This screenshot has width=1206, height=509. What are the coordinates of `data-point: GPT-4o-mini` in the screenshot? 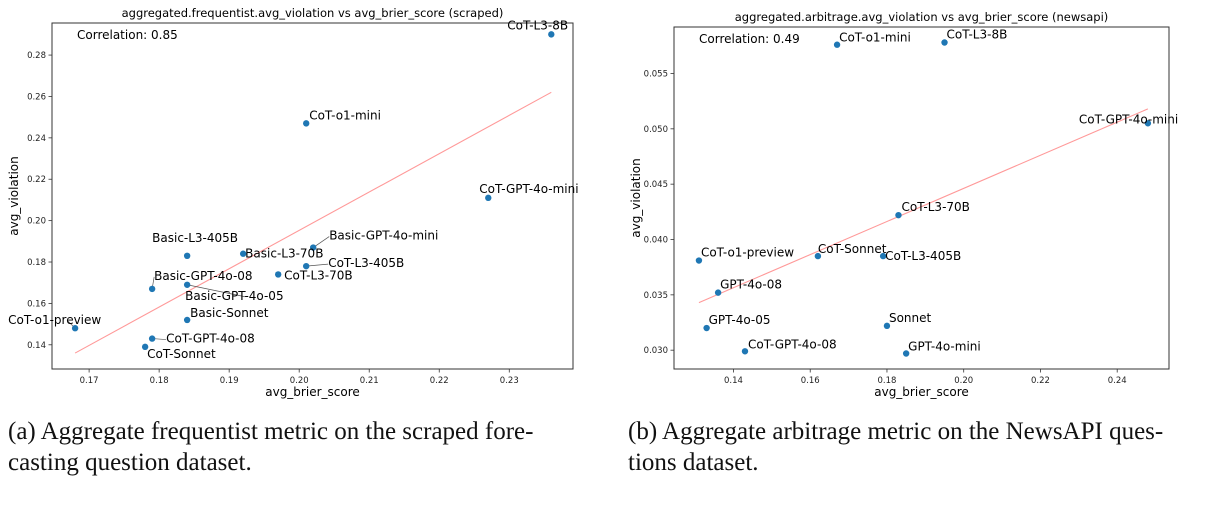 It's located at (941, 348).